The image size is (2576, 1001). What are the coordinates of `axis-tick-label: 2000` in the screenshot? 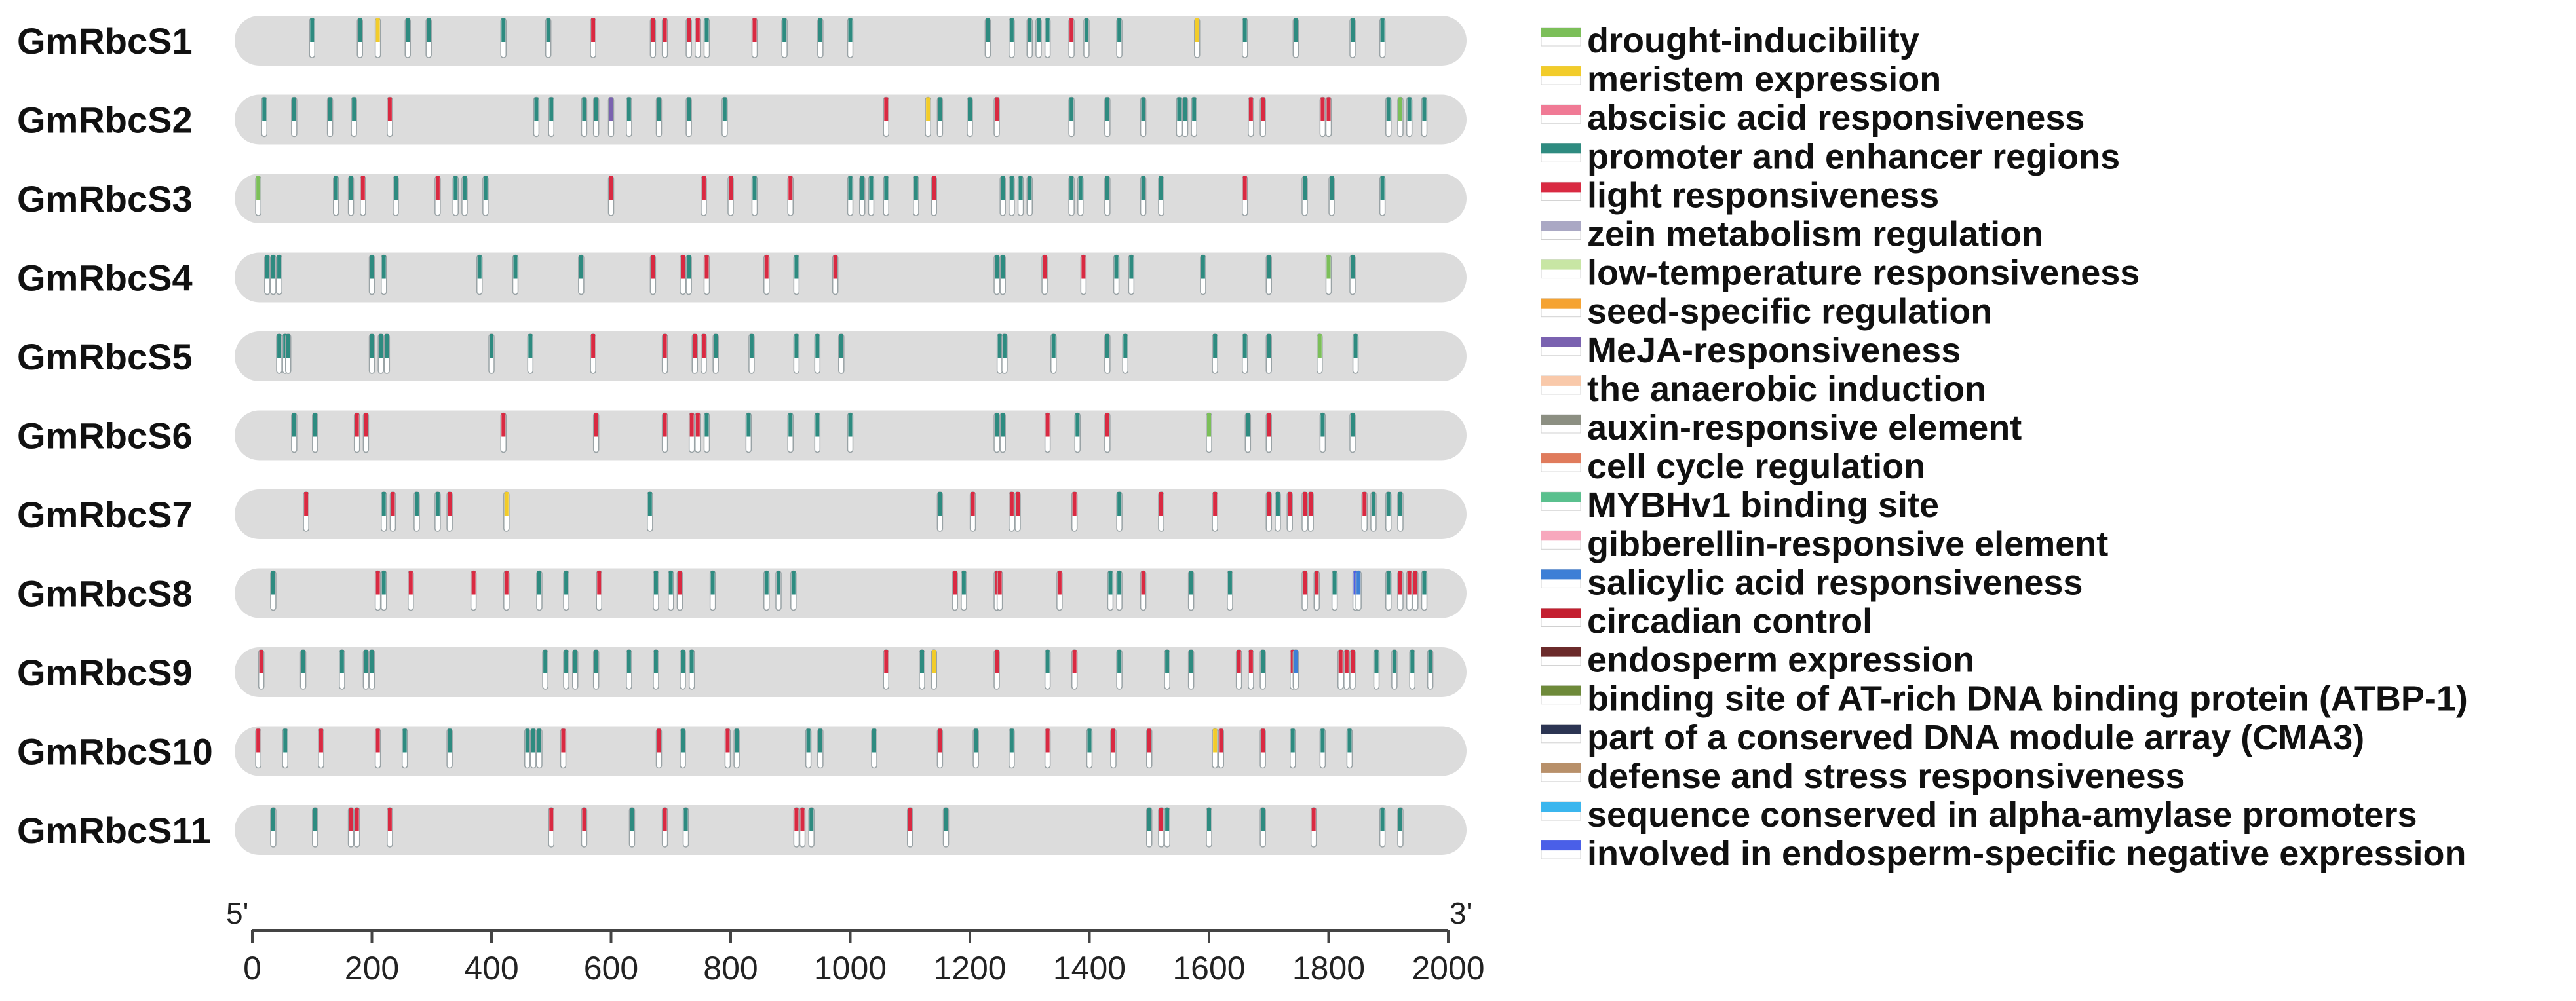 It's located at (1448, 968).